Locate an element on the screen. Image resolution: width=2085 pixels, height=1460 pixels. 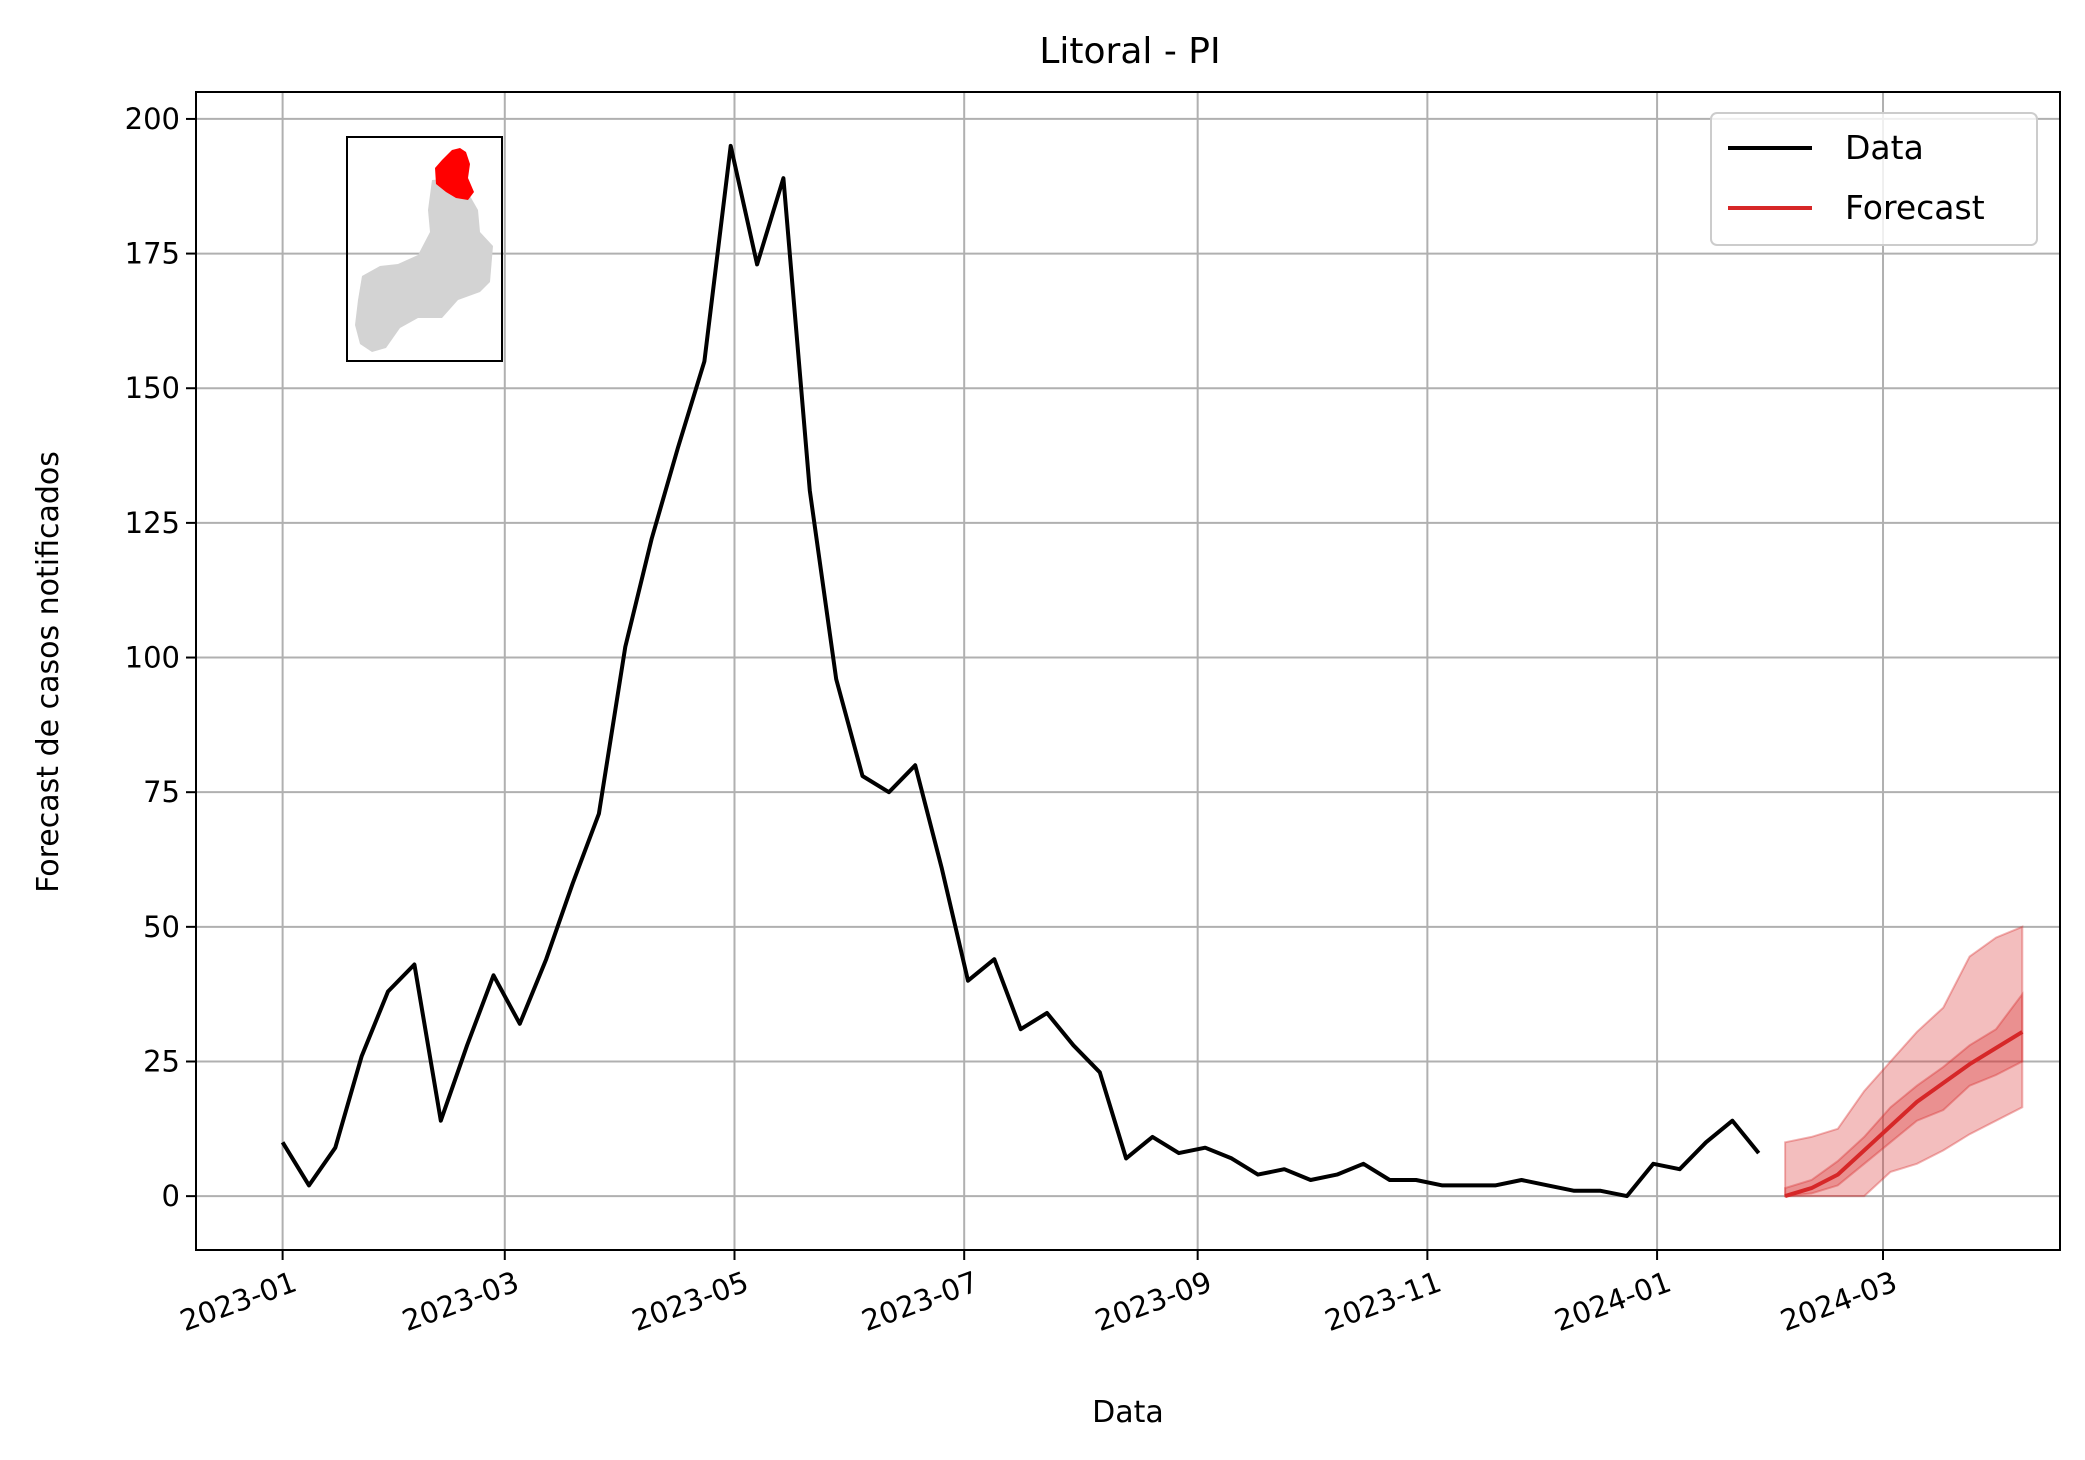
legend-forecast-label: Forecast is located at coordinates (1915, 207).